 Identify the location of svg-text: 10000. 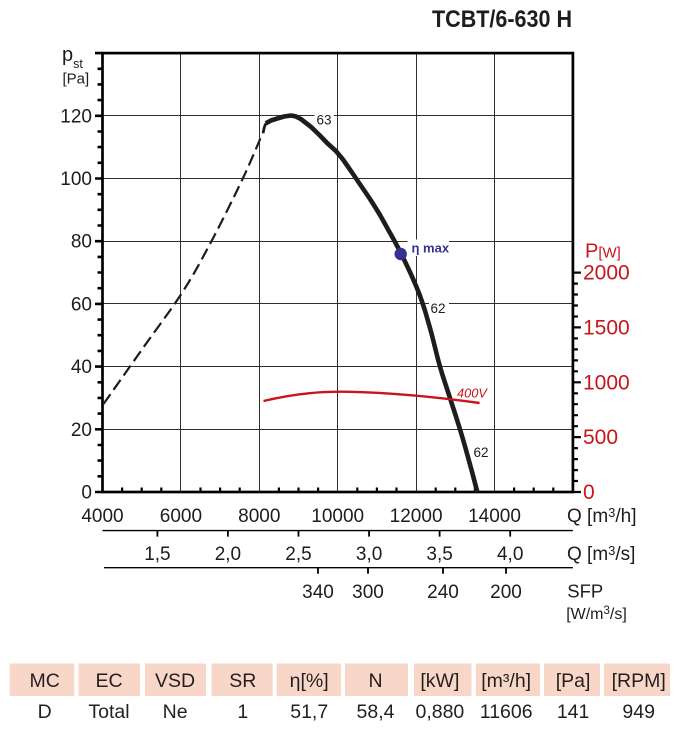
(337, 516).